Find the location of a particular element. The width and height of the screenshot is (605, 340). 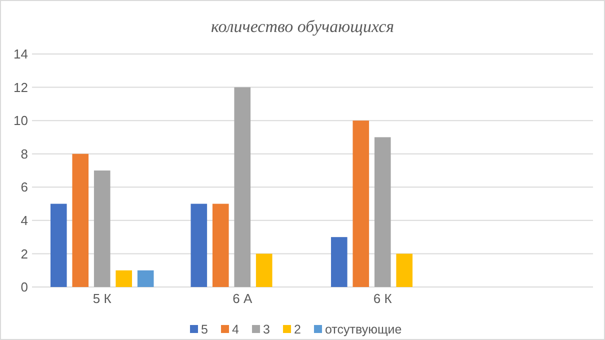

y-tick-label: 6 is located at coordinates (24, 187).